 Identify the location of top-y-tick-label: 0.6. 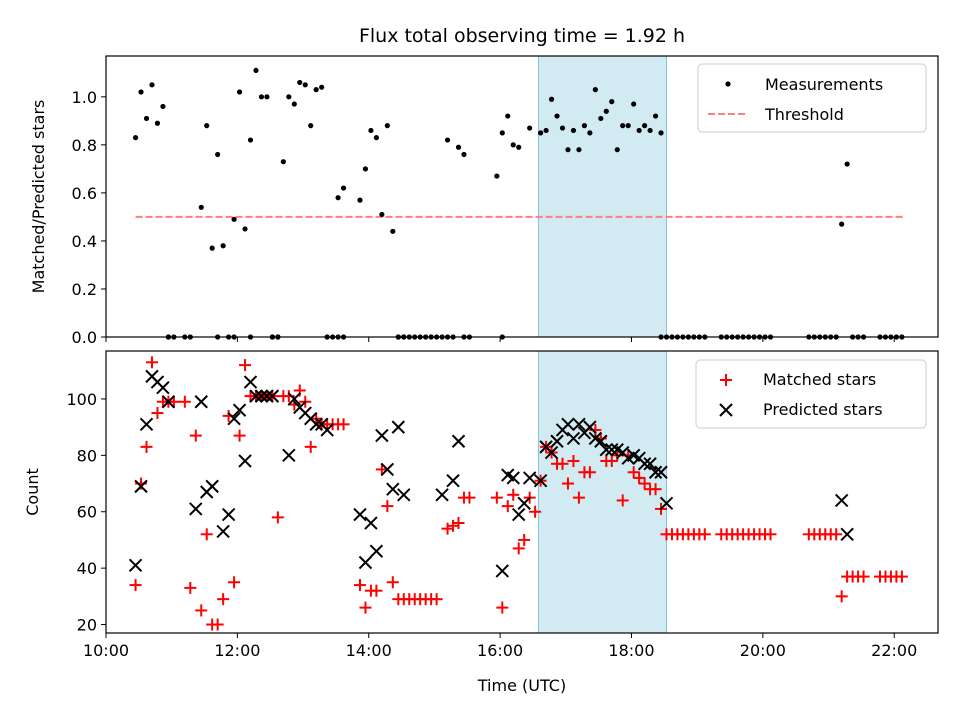
(84, 193).